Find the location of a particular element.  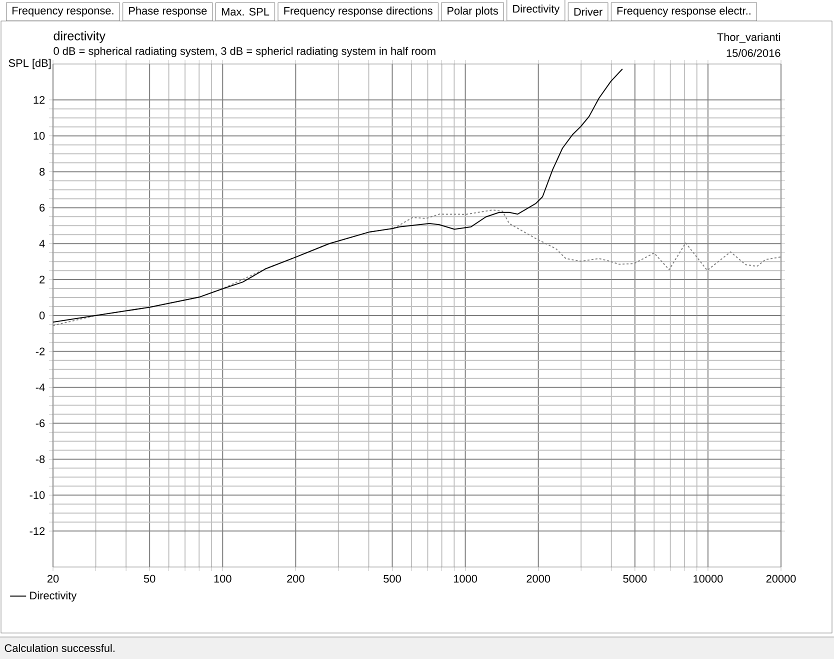

y-tick-label: -2 is located at coordinates (40, 352).